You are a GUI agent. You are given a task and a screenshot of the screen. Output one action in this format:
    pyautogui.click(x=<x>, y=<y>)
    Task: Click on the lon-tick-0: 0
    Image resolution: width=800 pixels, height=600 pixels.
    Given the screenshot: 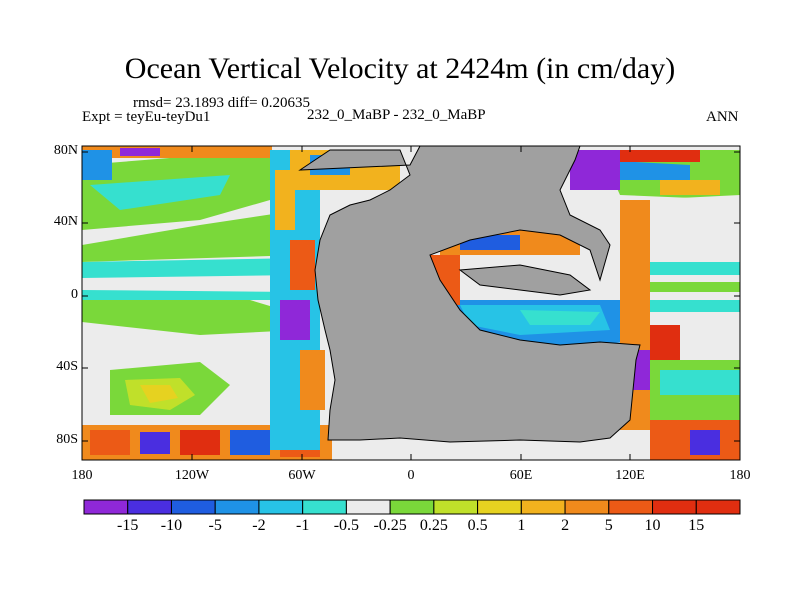 What is the action you would take?
    pyautogui.click(x=411, y=475)
    